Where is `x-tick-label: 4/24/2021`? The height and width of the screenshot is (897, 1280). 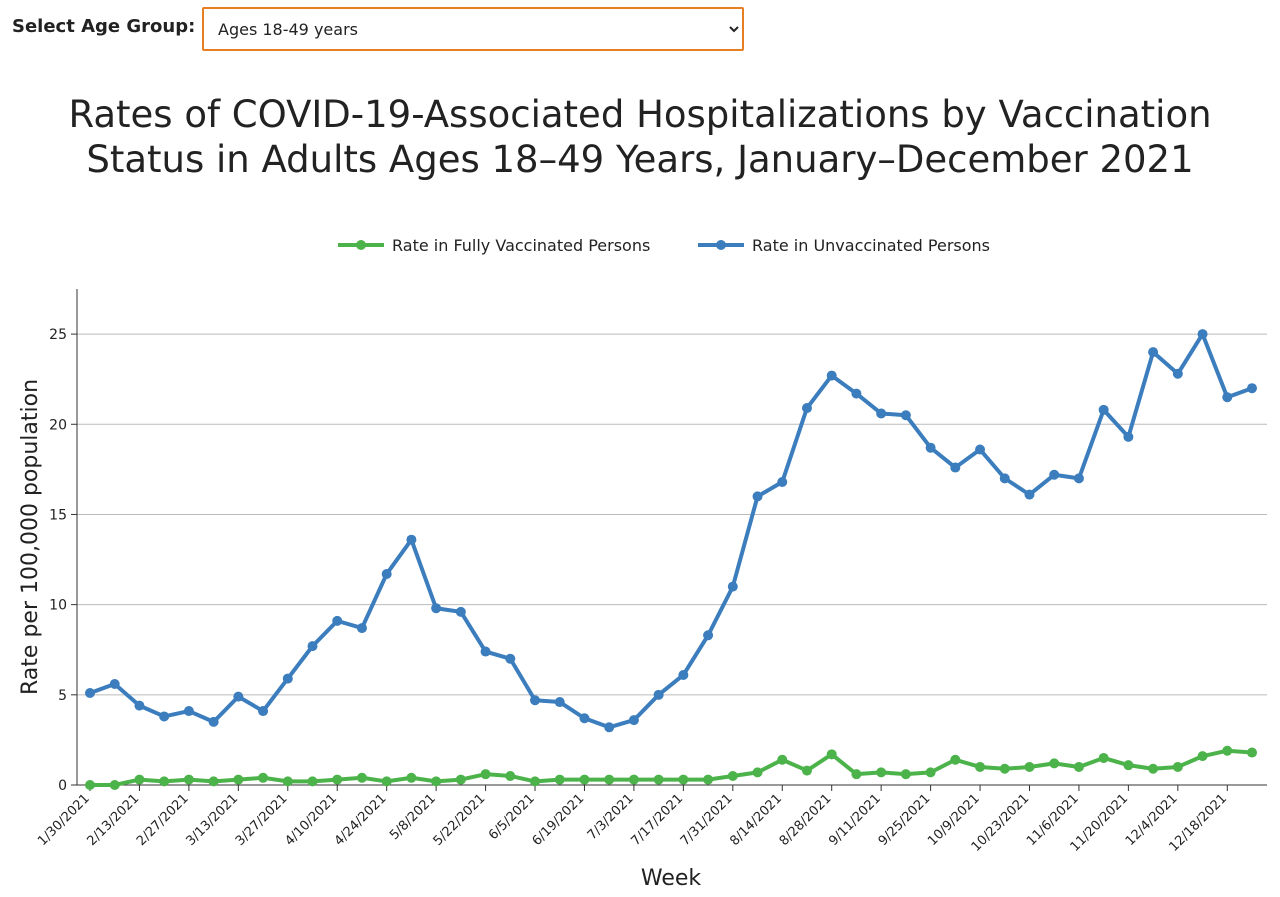 x-tick-label: 4/24/2021 is located at coordinates (361, 820).